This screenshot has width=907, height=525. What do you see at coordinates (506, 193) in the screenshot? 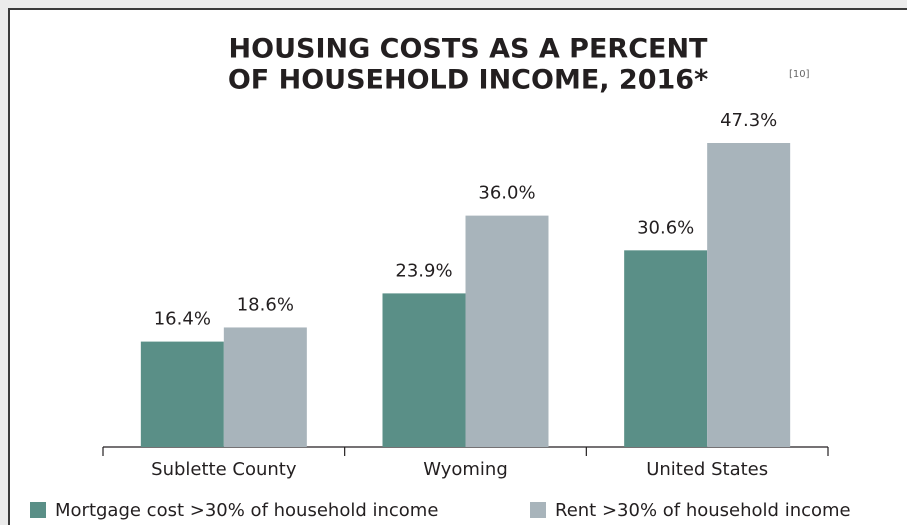
I see `data-label: 36.0%` at bounding box center [506, 193].